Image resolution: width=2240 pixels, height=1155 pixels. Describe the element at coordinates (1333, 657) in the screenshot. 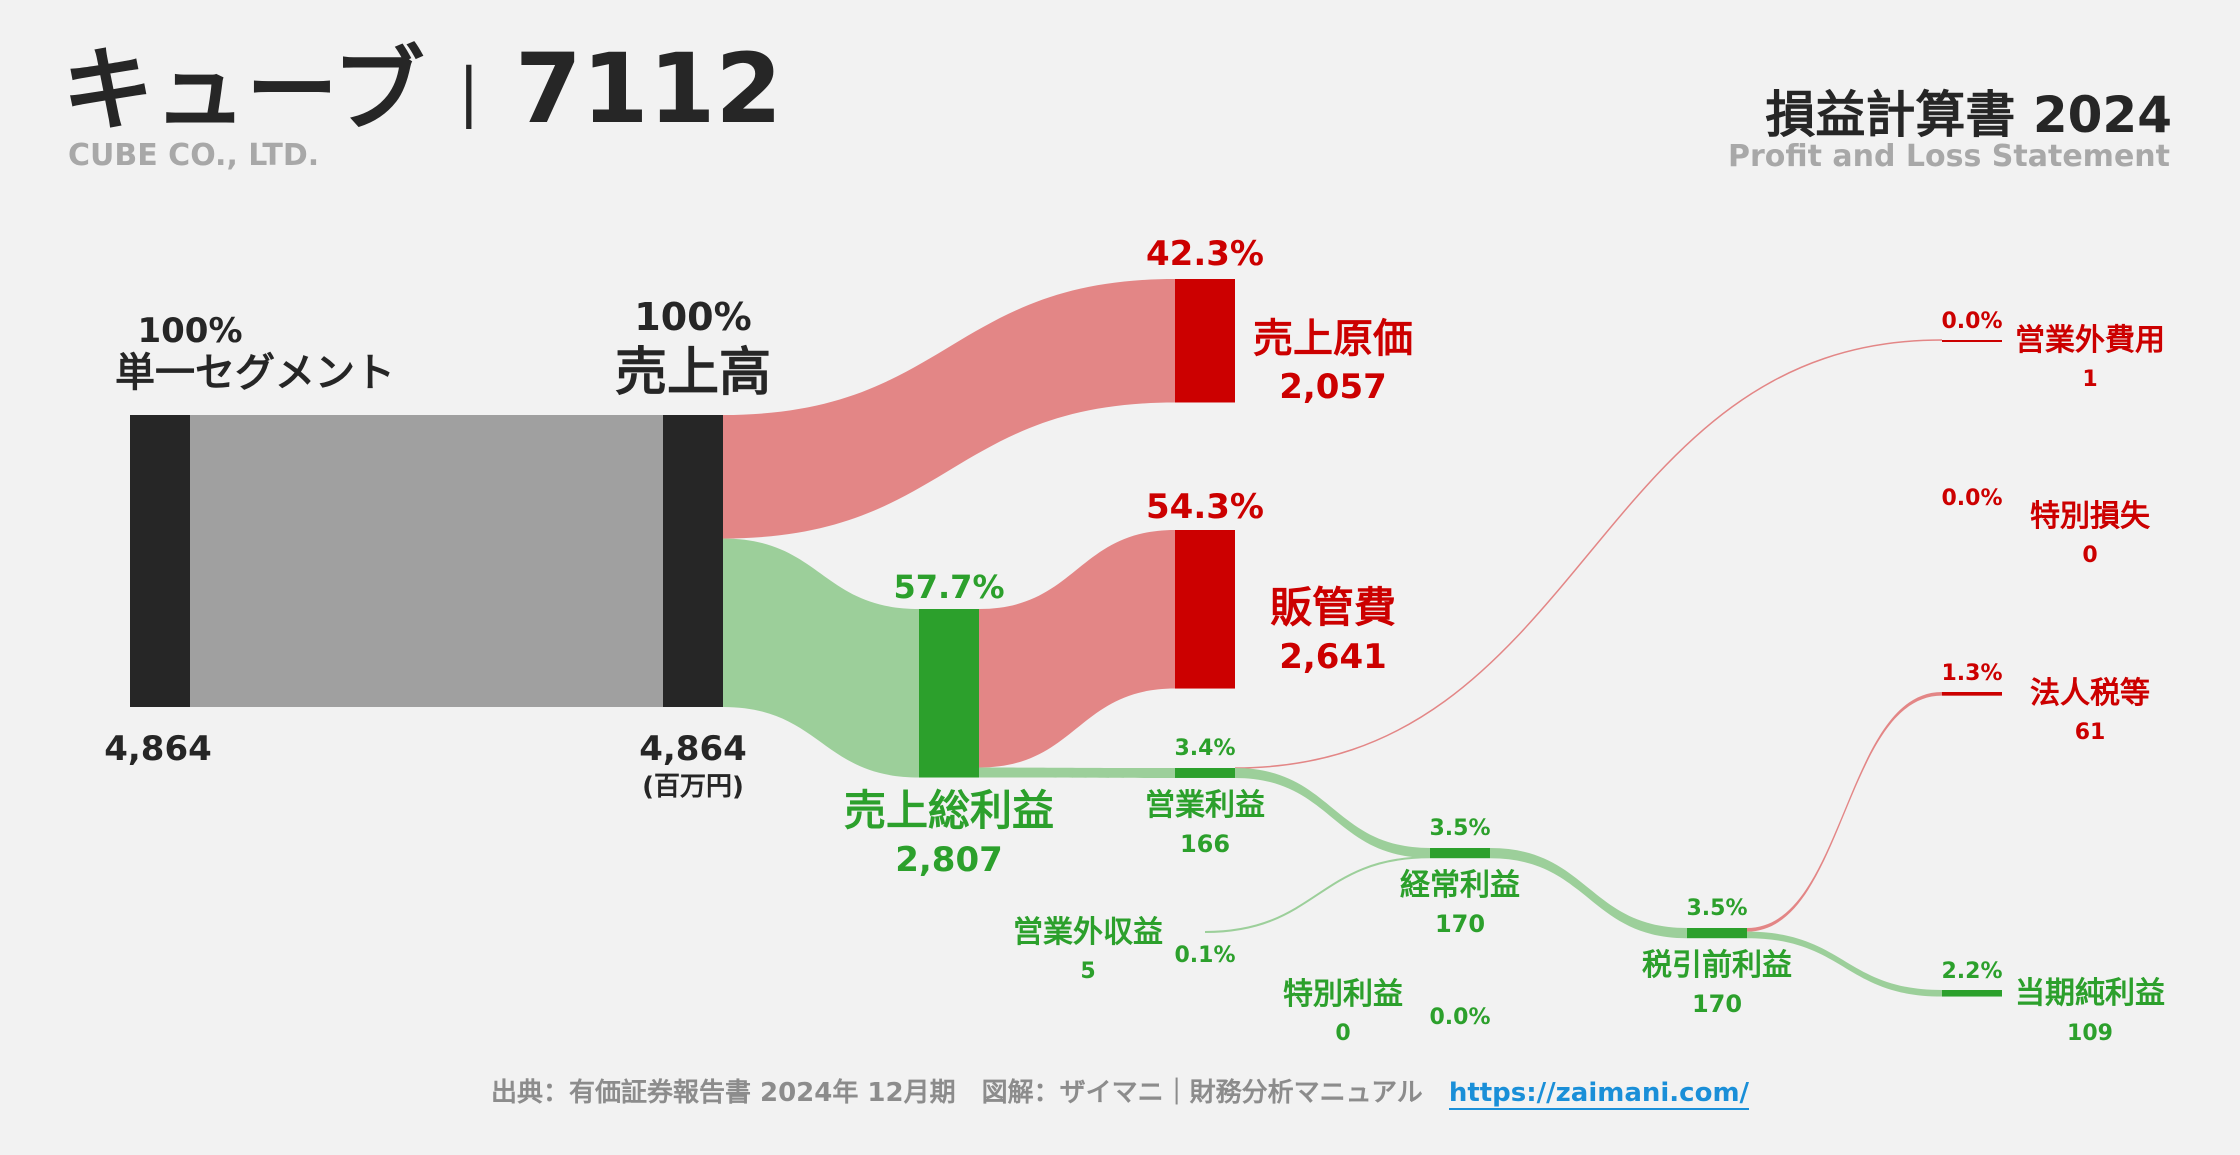

I see `sga-value: 2,641` at that location.